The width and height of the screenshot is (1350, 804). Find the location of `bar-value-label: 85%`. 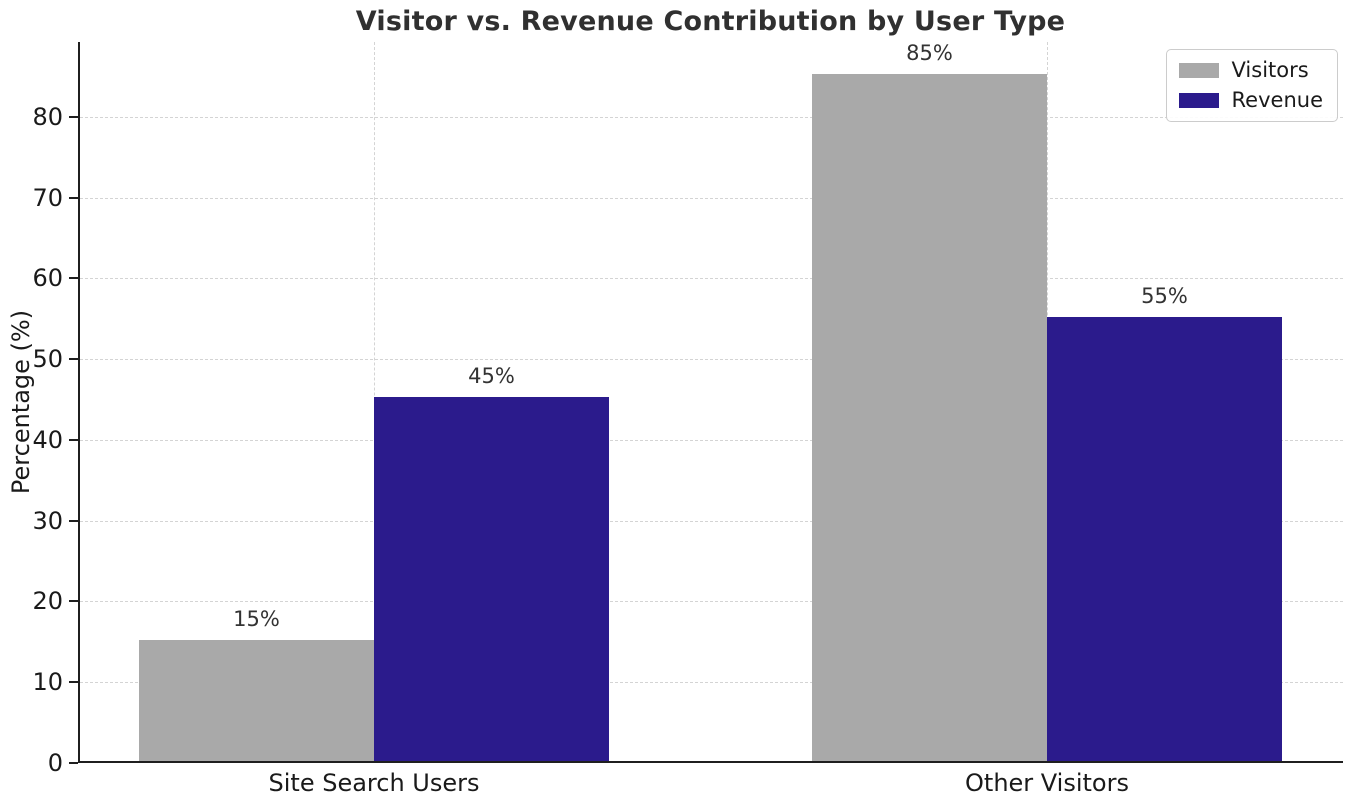

bar-value-label: 85% is located at coordinates (929, 53).